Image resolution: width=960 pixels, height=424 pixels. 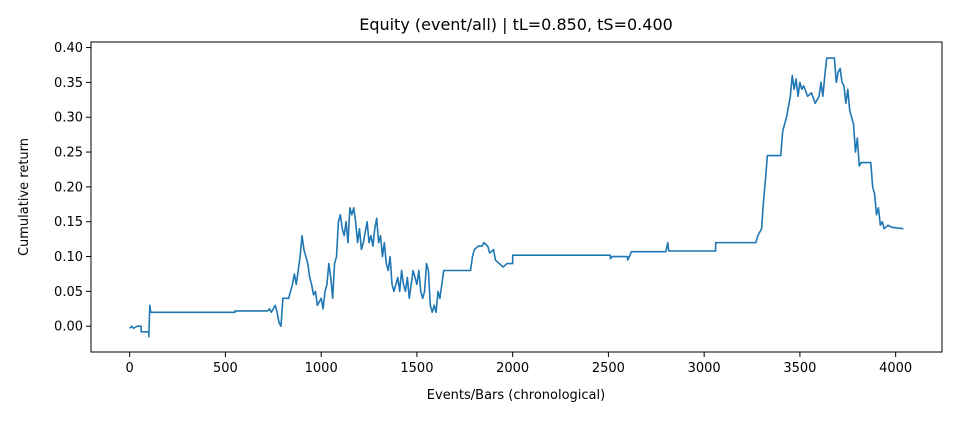 What do you see at coordinates (68, 327) in the screenshot?
I see `y-tick-label: 0.00` at bounding box center [68, 327].